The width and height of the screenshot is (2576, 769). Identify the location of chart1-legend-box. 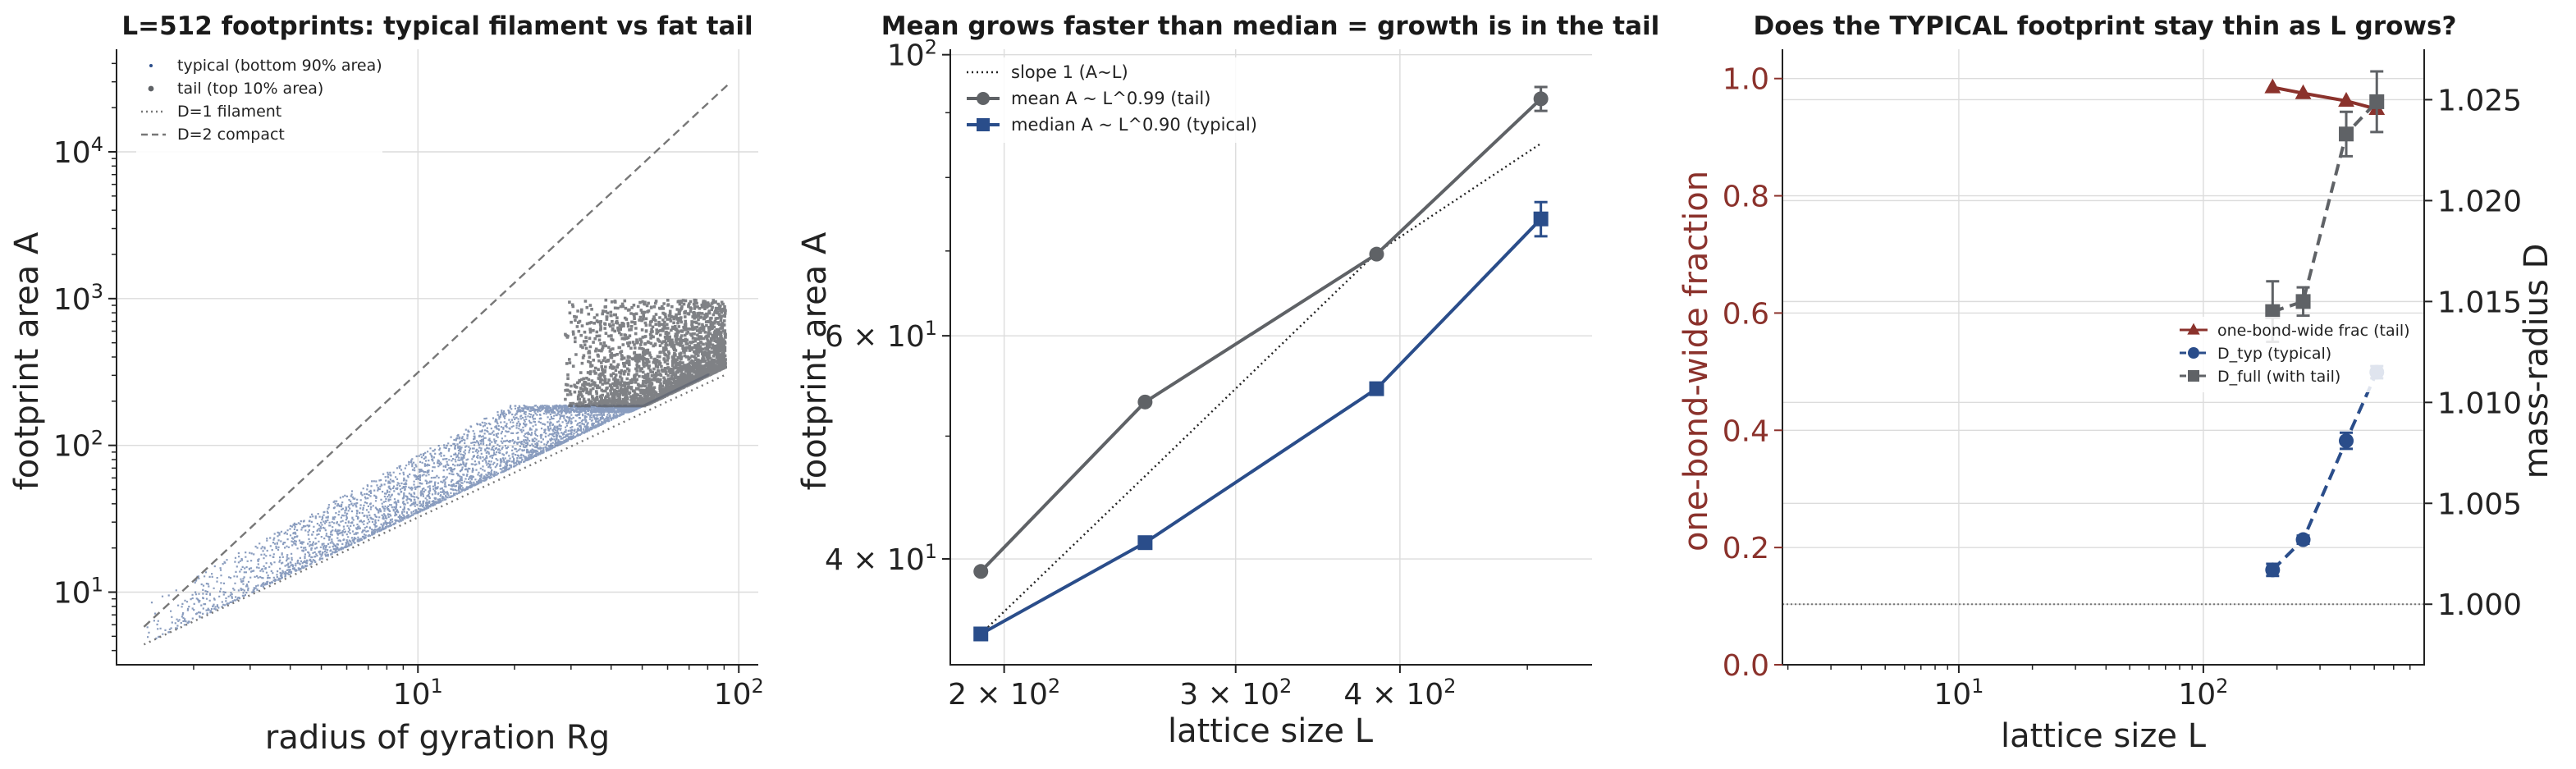
(259, 103).